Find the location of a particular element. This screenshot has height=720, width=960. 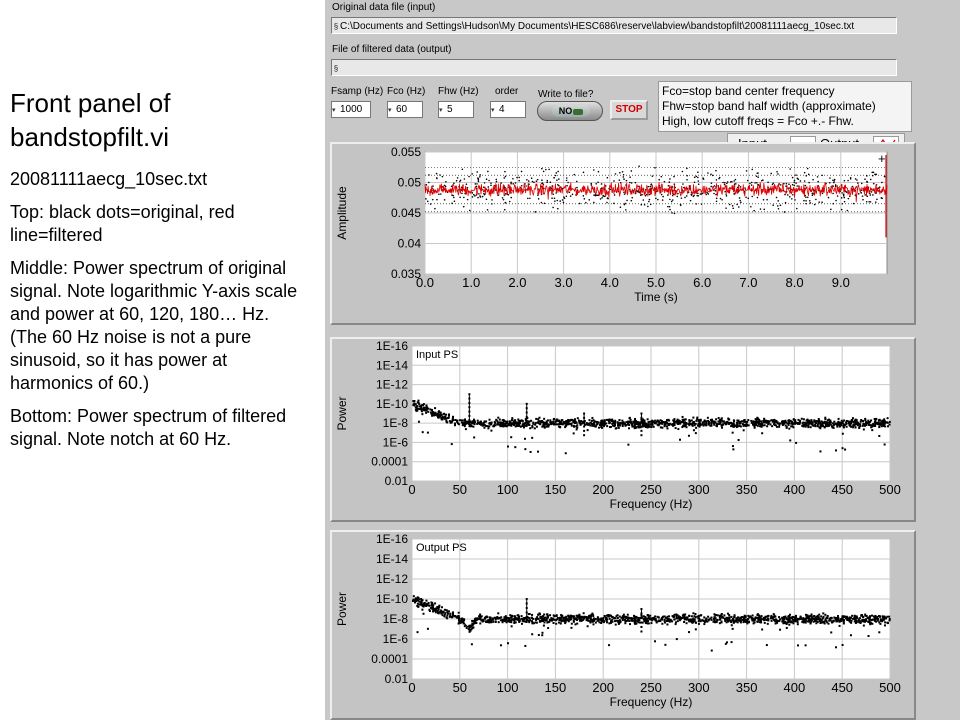

y-tick-label: 0.01 is located at coordinates (397, 679).